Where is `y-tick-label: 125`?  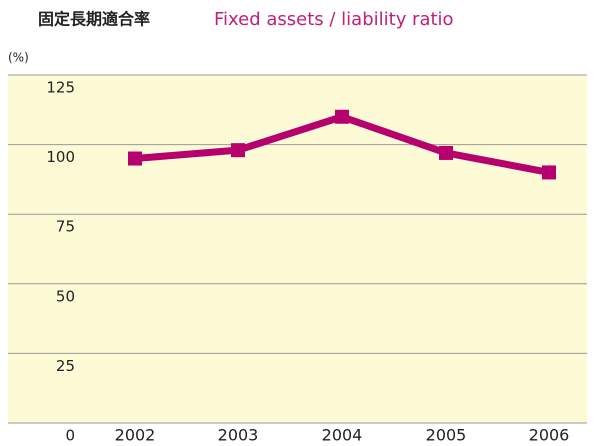
y-tick-label: 125 is located at coordinates (60, 88).